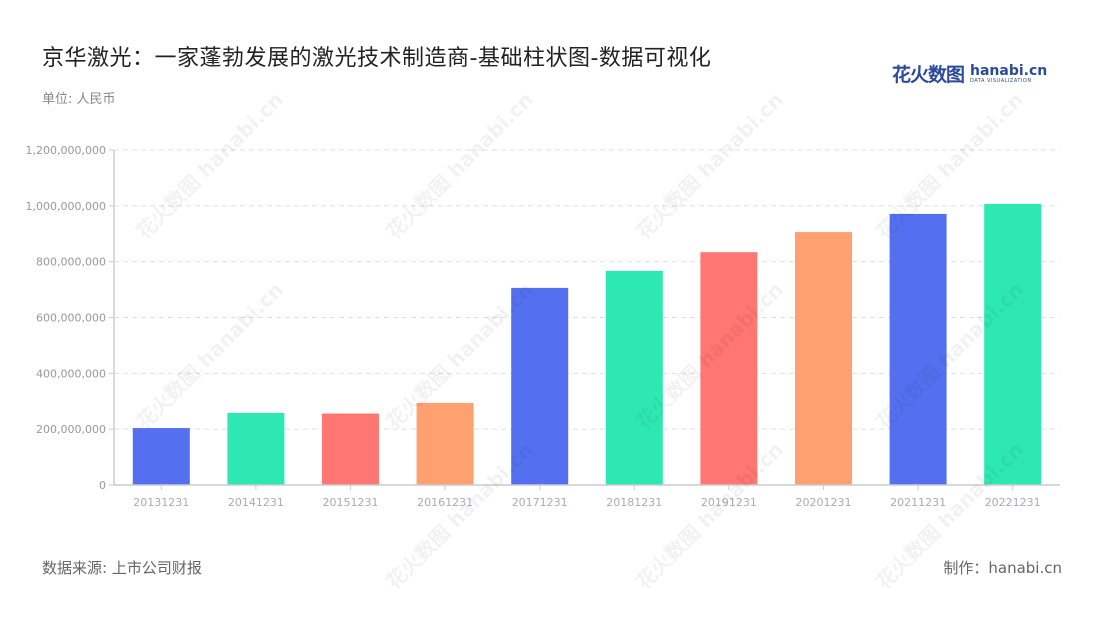 This screenshot has height=620, width=1100. I want to click on credit: 制作：hanabi.cn, so click(1002, 568).